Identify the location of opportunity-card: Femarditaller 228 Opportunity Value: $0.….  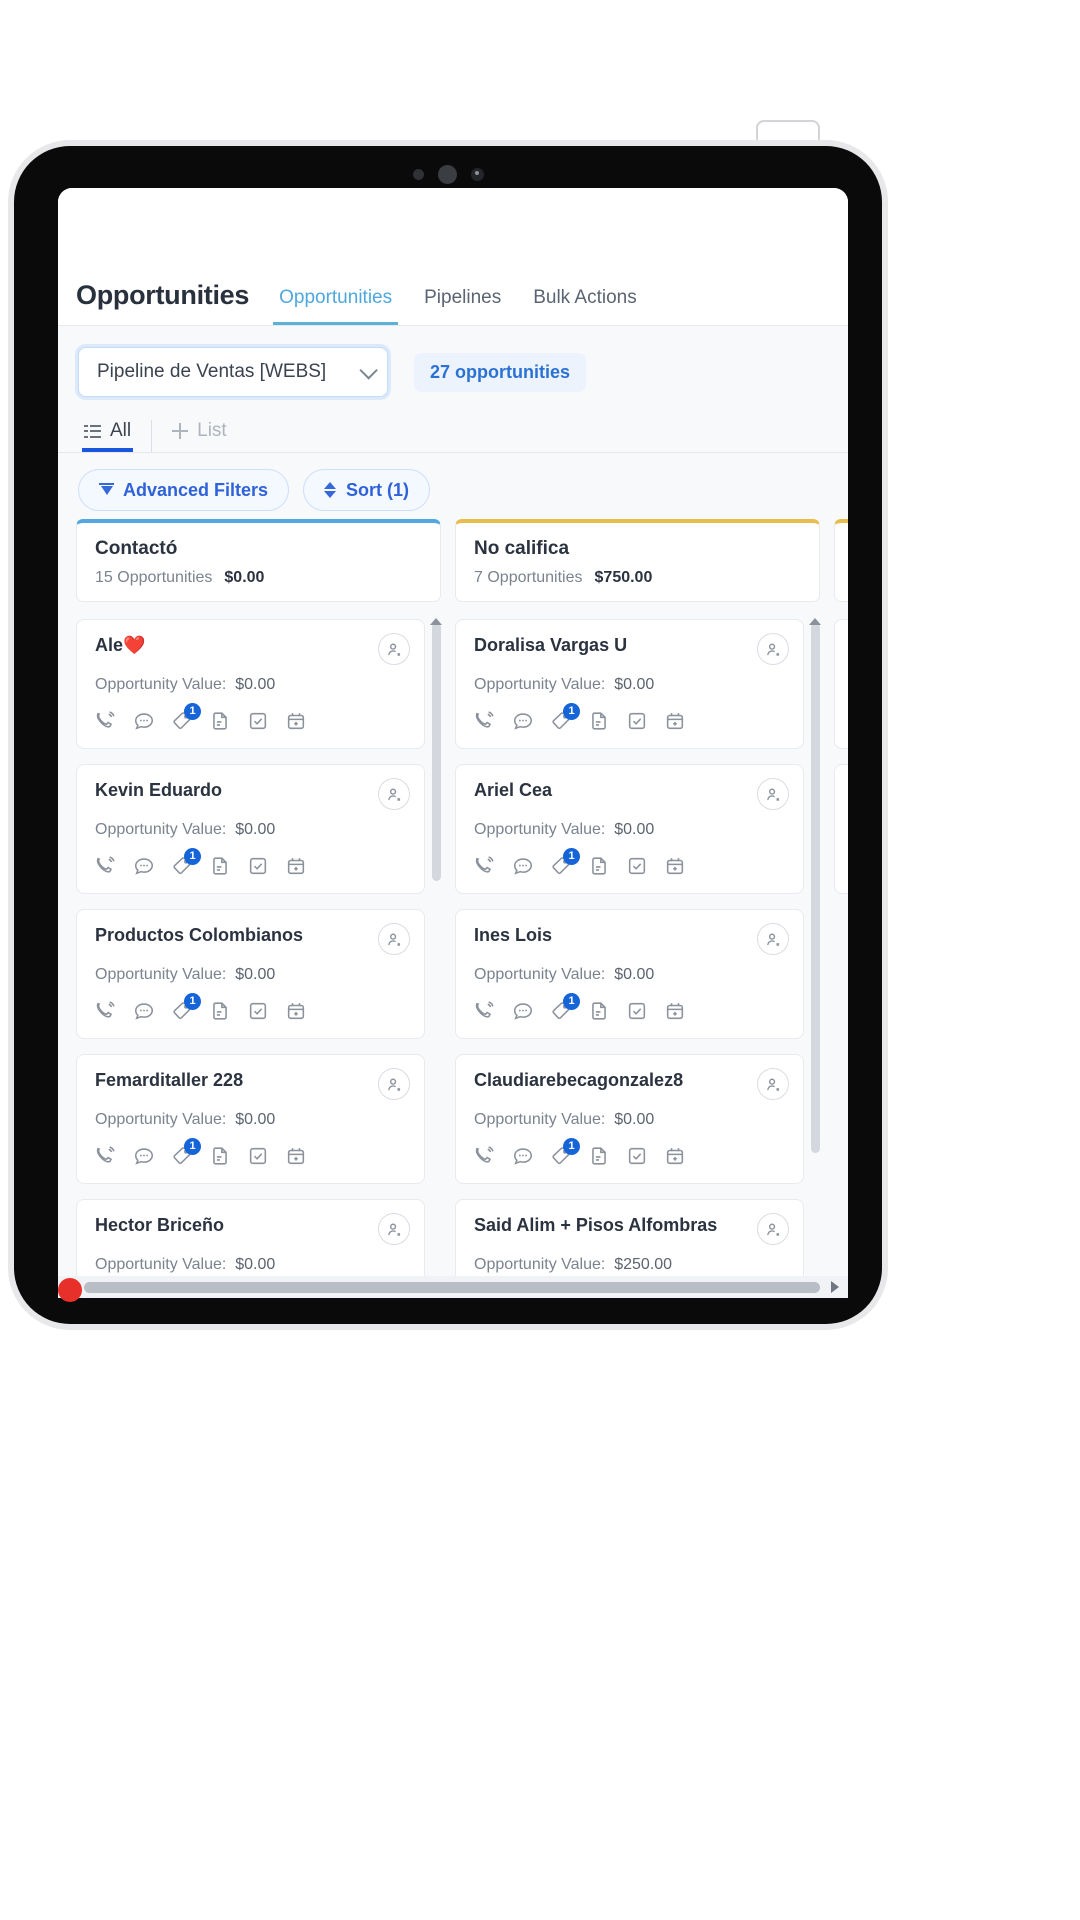
(250, 1119).